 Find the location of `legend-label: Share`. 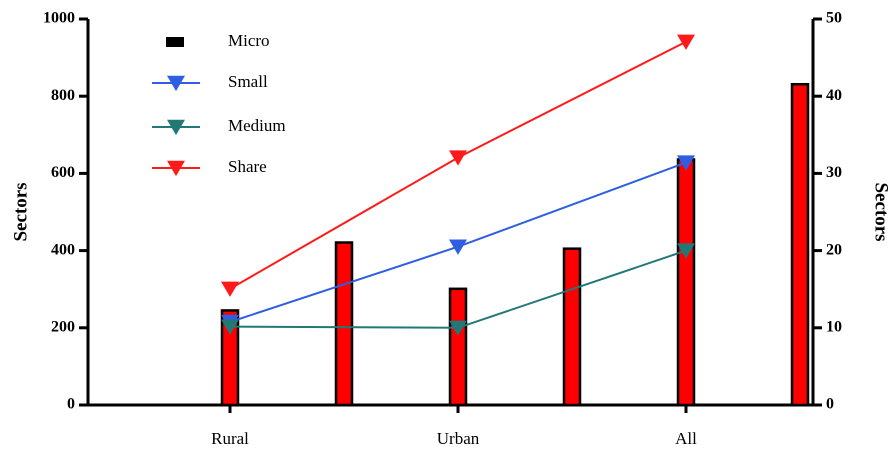

legend-label: Share is located at coordinates (247, 166).